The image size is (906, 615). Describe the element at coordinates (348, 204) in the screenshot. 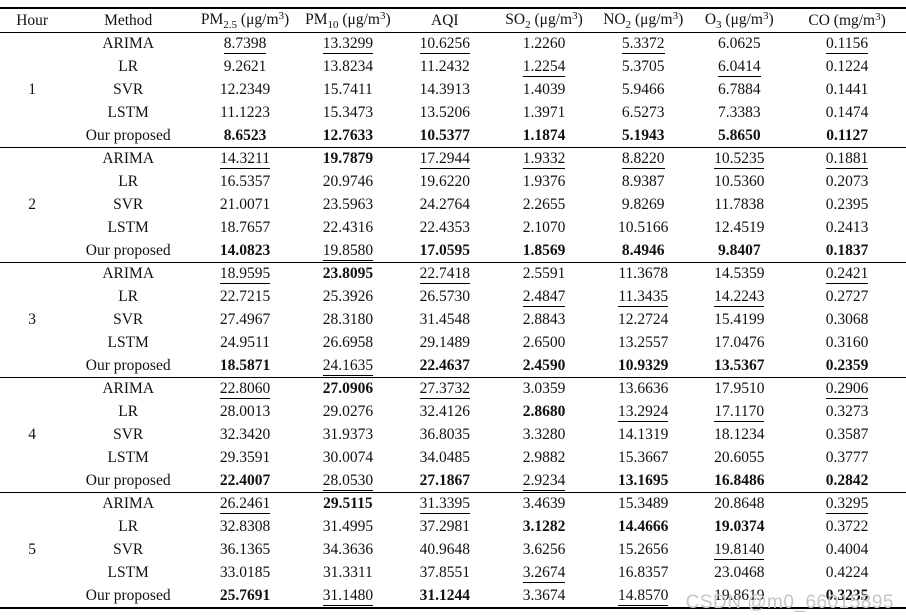

I see `value-cell-pm10: 23.5963` at that location.